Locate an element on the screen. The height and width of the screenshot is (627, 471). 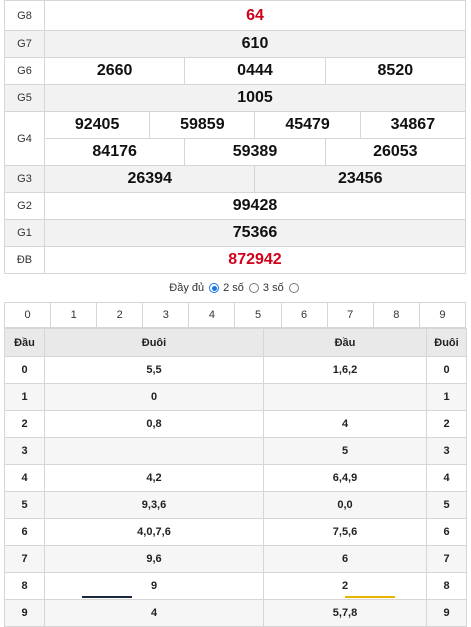
digit-cell: 1 is located at coordinates (74, 315).